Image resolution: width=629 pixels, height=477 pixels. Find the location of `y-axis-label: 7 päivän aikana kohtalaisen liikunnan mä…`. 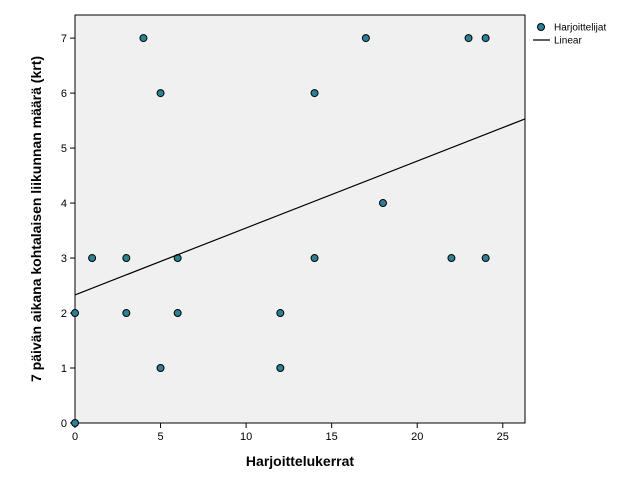

y-axis-label: 7 päivän aikana kohtalaisen liikunnan mä… is located at coordinates (36, 219).